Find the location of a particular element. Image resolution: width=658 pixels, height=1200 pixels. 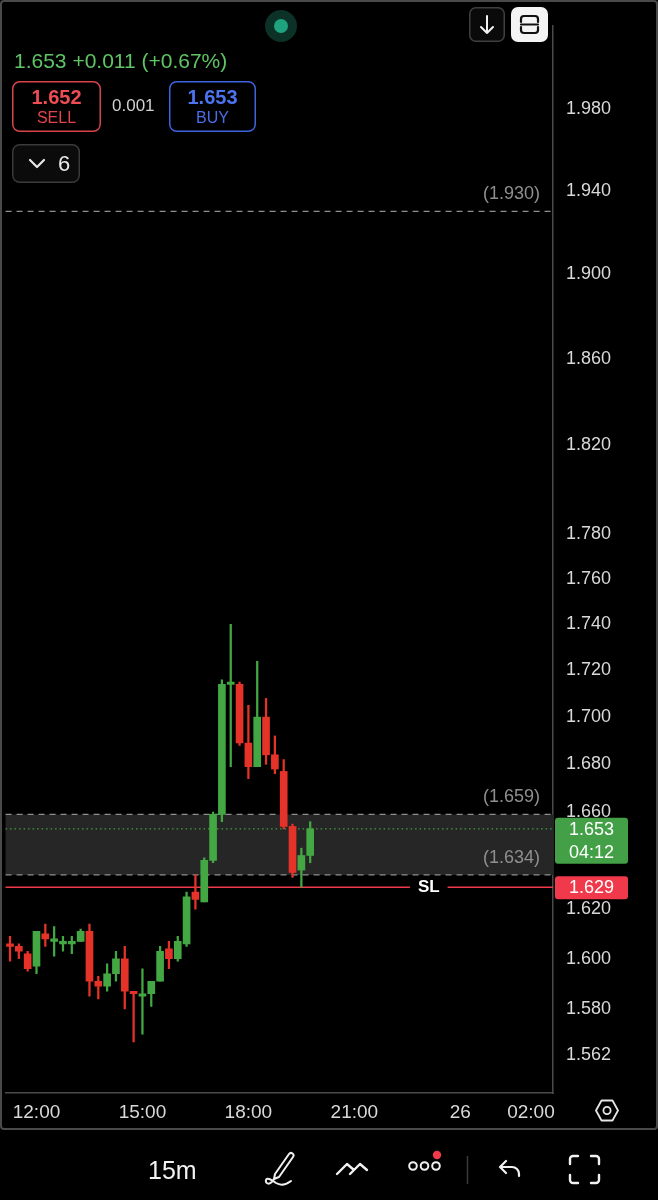

y-tick-label: 1.740 is located at coordinates (589, 623).